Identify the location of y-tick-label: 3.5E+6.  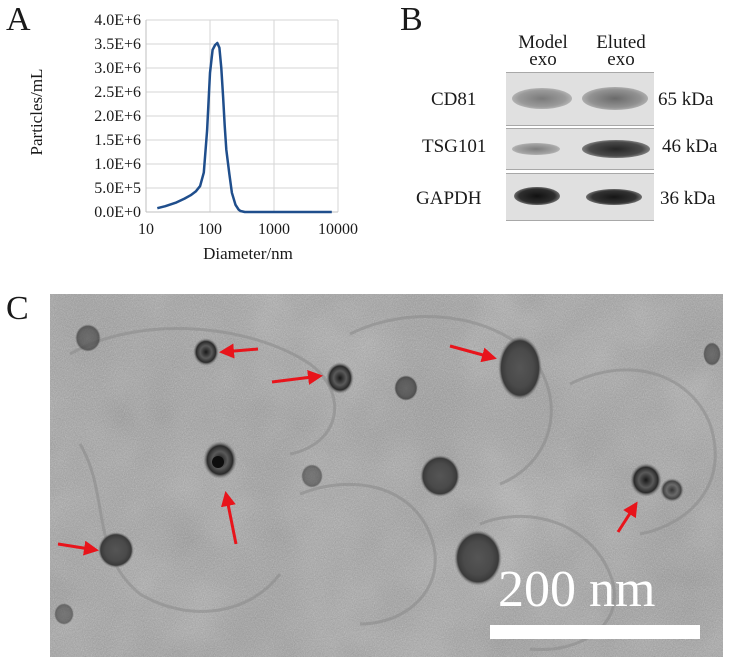
(117, 44).